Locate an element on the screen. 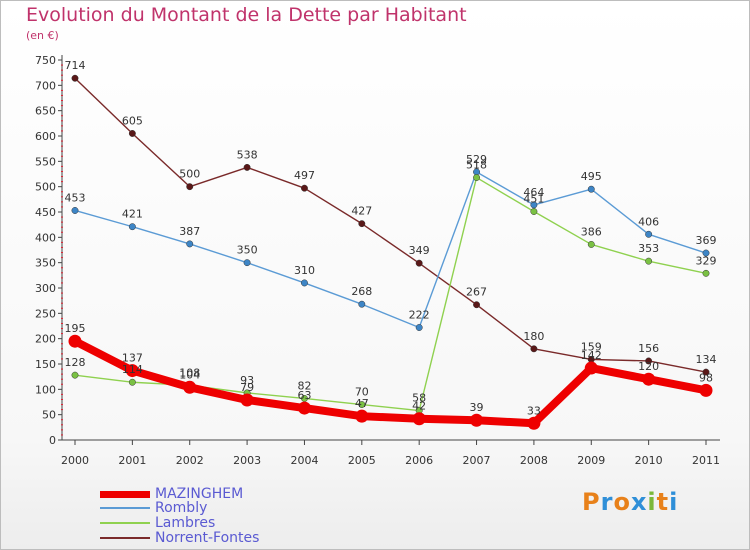 Image resolution: width=750 pixels, height=550 pixels. data-label: 104 is located at coordinates (189, 374).